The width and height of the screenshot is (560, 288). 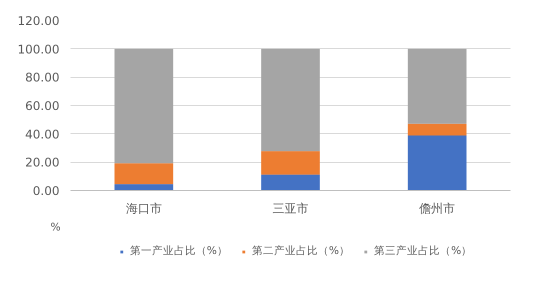 What do you see at coordinates (42, 163) in the screenshot?
I see `y-tick-label: 20.00` at bounding box center [42, 163].